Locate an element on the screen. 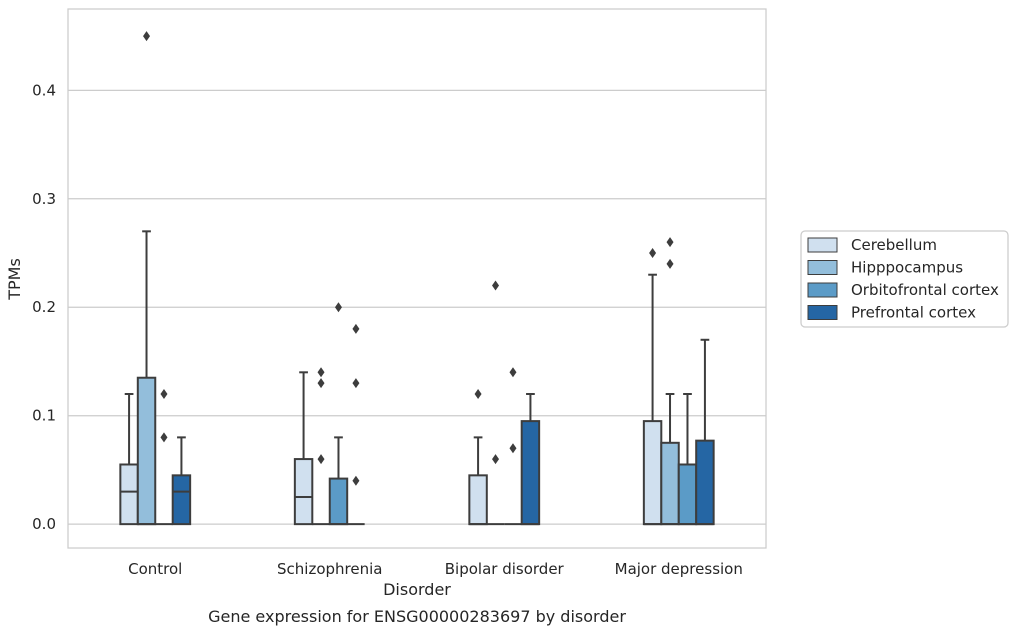 This screenshot has width=1018, height=634. legend-frame is located at coordinates (904, 279).